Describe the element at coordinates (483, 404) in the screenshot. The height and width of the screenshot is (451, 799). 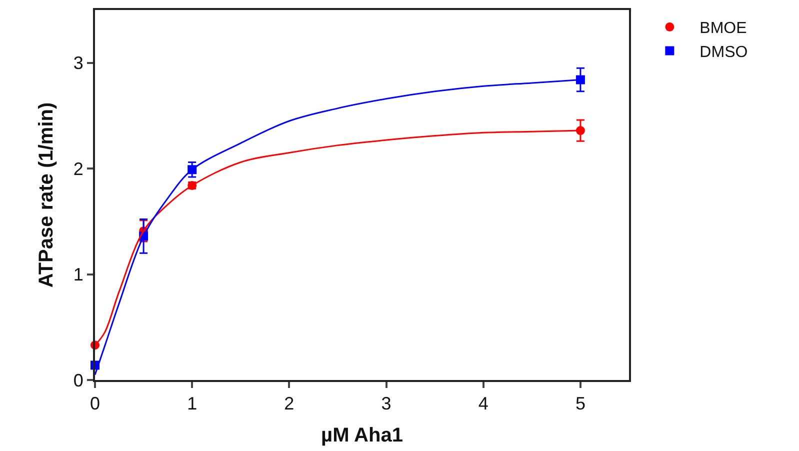
I see `x-tick-label: 4` at that location.